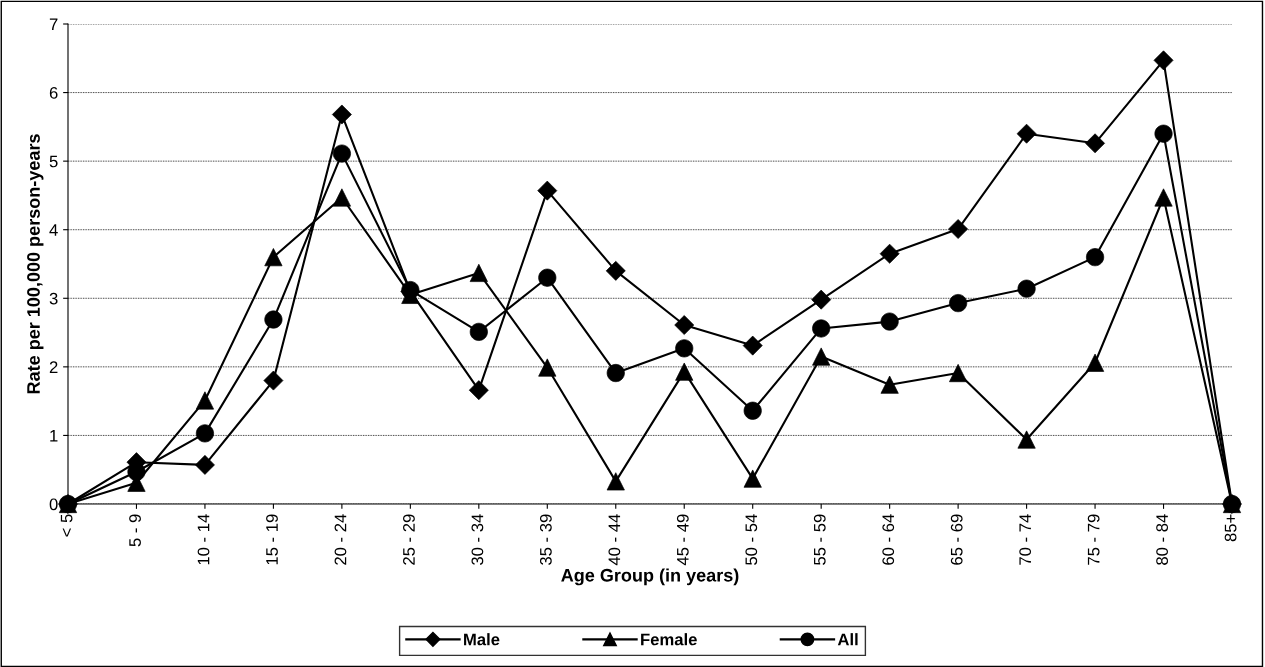 The width and height of the screenshot is (1265, 667). Describe the element at coordinates (650, 577) in the screenshot. I see `x-axis-title: Age Group (in years)` at that location.